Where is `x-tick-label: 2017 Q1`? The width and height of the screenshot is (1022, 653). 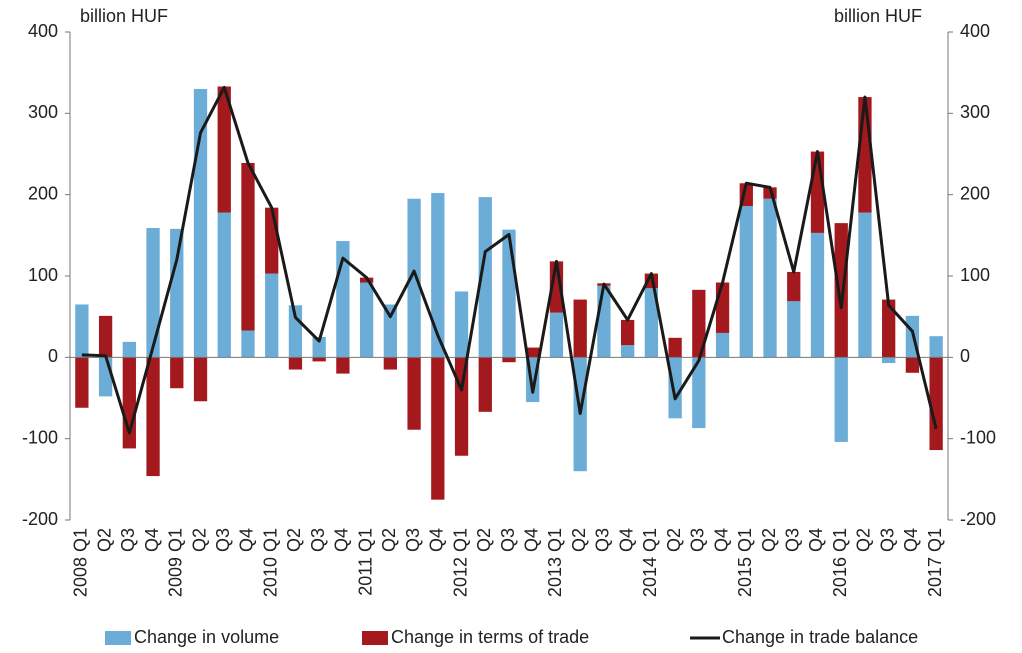
x-tick-label: 2017 Q1 is located at coordinates (935, 562).